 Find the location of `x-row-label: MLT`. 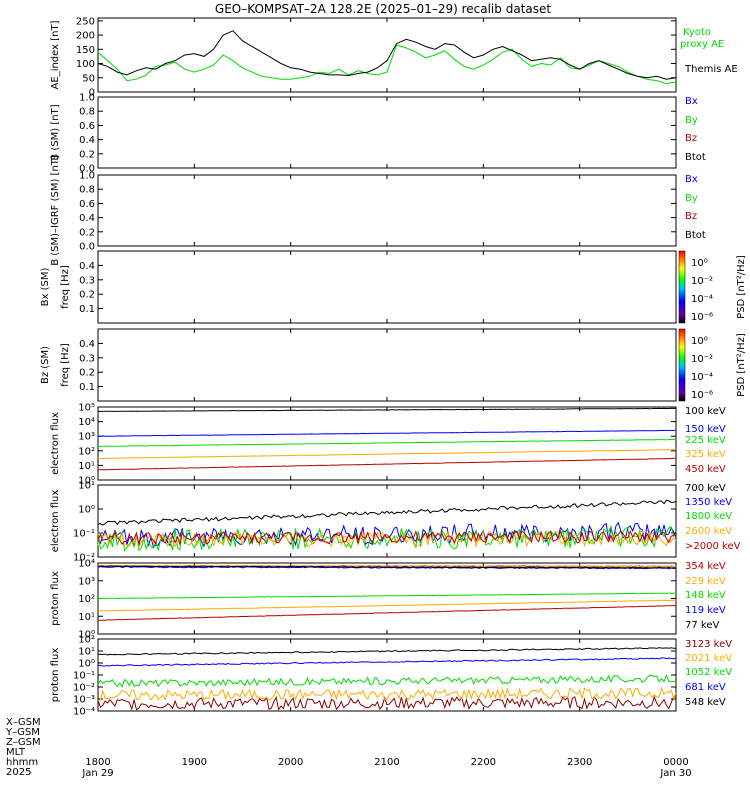

x-row-label: MLT is located at coordinates (16, 752).